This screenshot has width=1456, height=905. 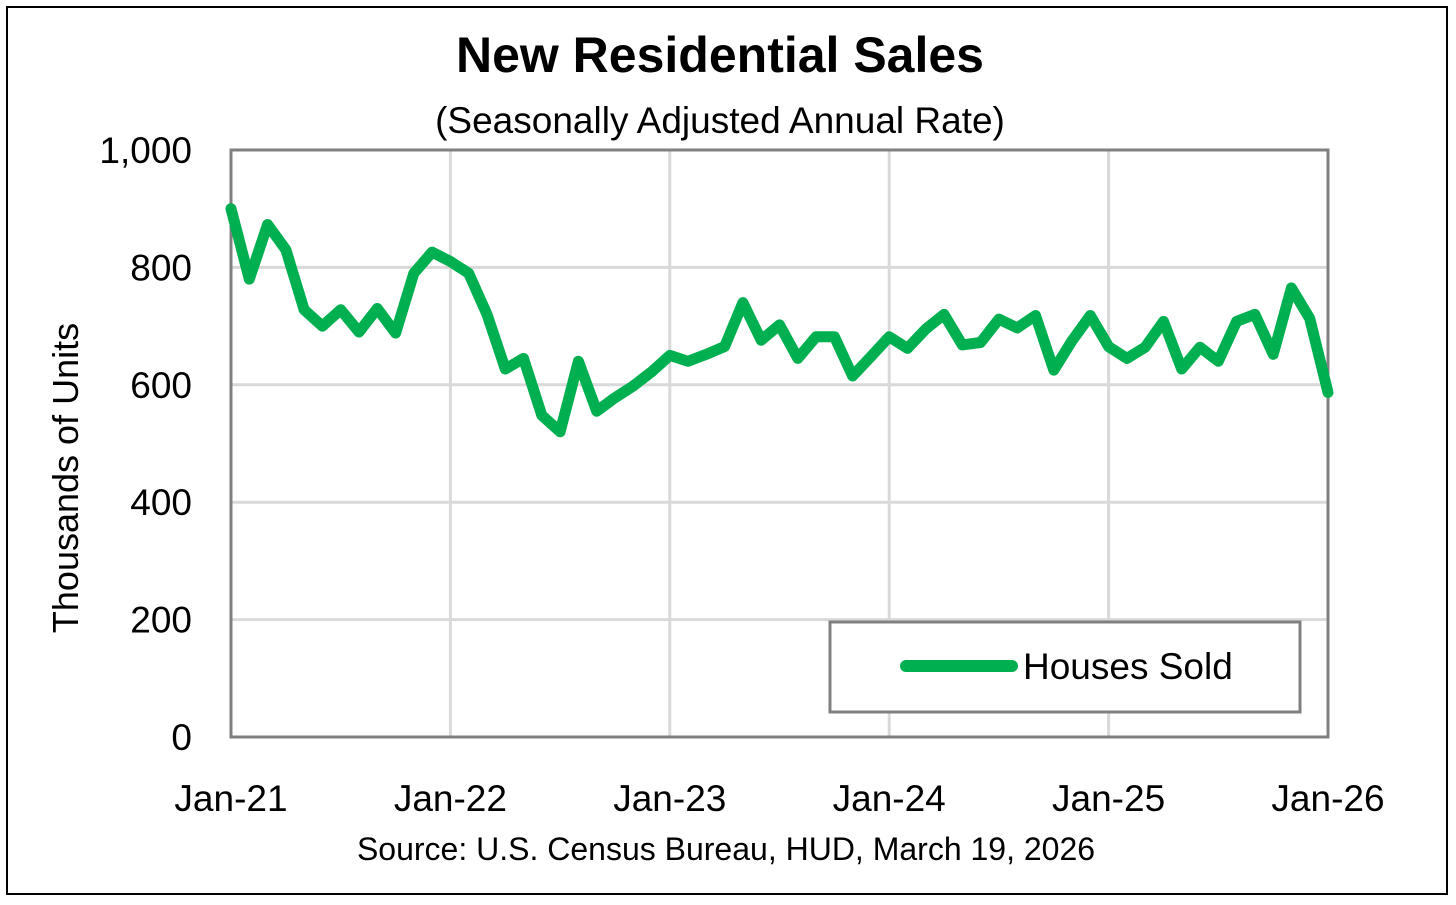 I want to click on chart-subtitle: (Seasonally Adjusted Annual Rate), so click(x=720, y=120).